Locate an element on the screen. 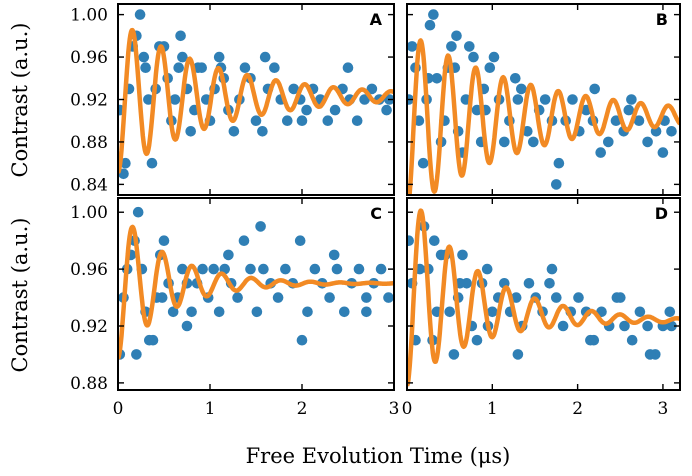 Image resolution: width=692 pixels, height=476 pixels. y-tick-label: 0.84 is located at coordinates (89, 185).